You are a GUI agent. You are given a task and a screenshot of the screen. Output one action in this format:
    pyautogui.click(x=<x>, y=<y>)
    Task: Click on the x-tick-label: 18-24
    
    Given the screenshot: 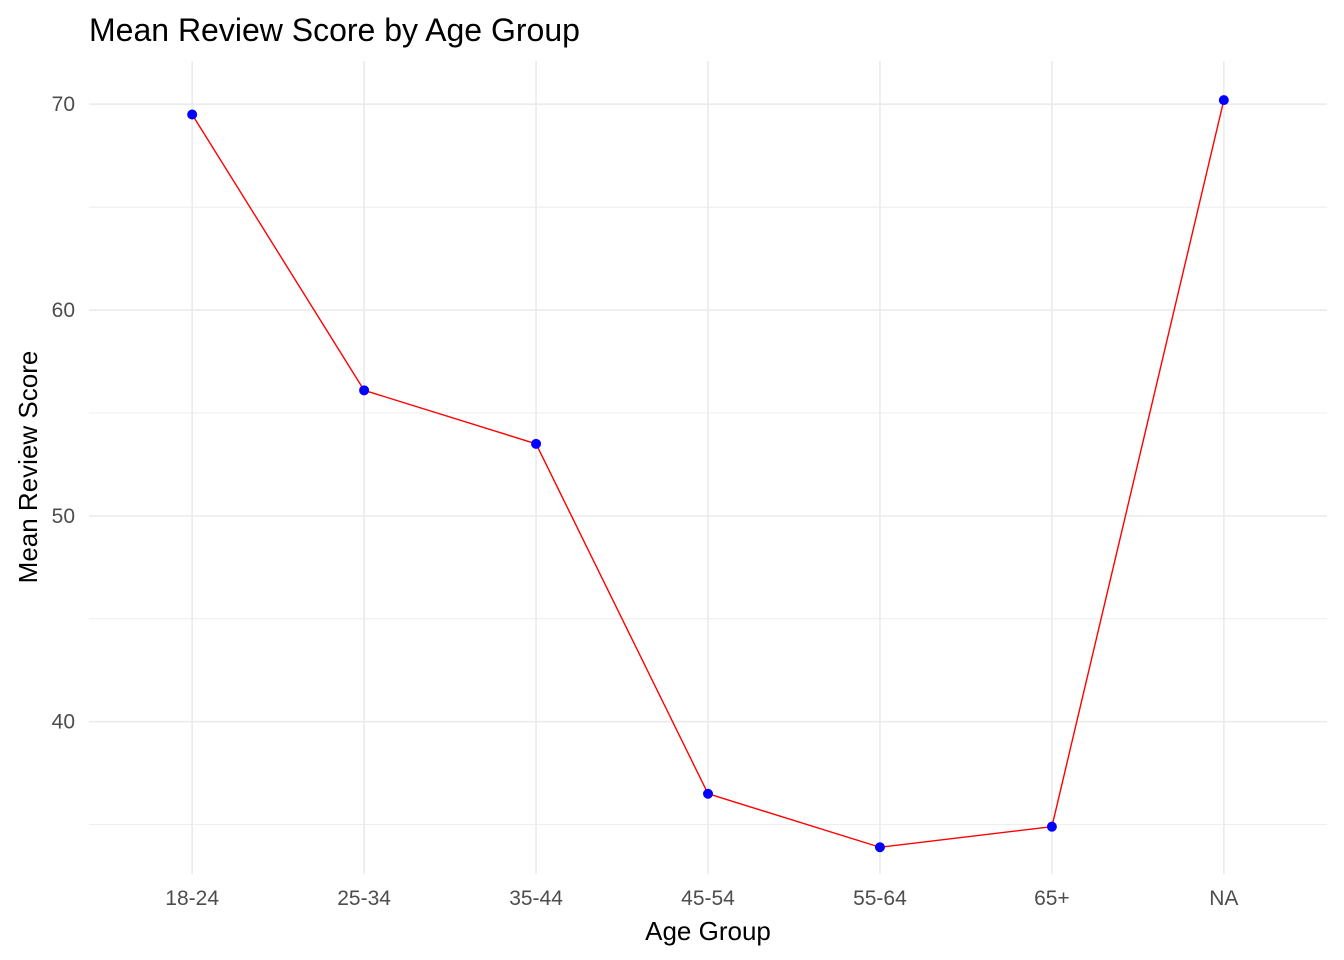 What is the action you would take?
    pyautogui.click(x=192, y=898)
    